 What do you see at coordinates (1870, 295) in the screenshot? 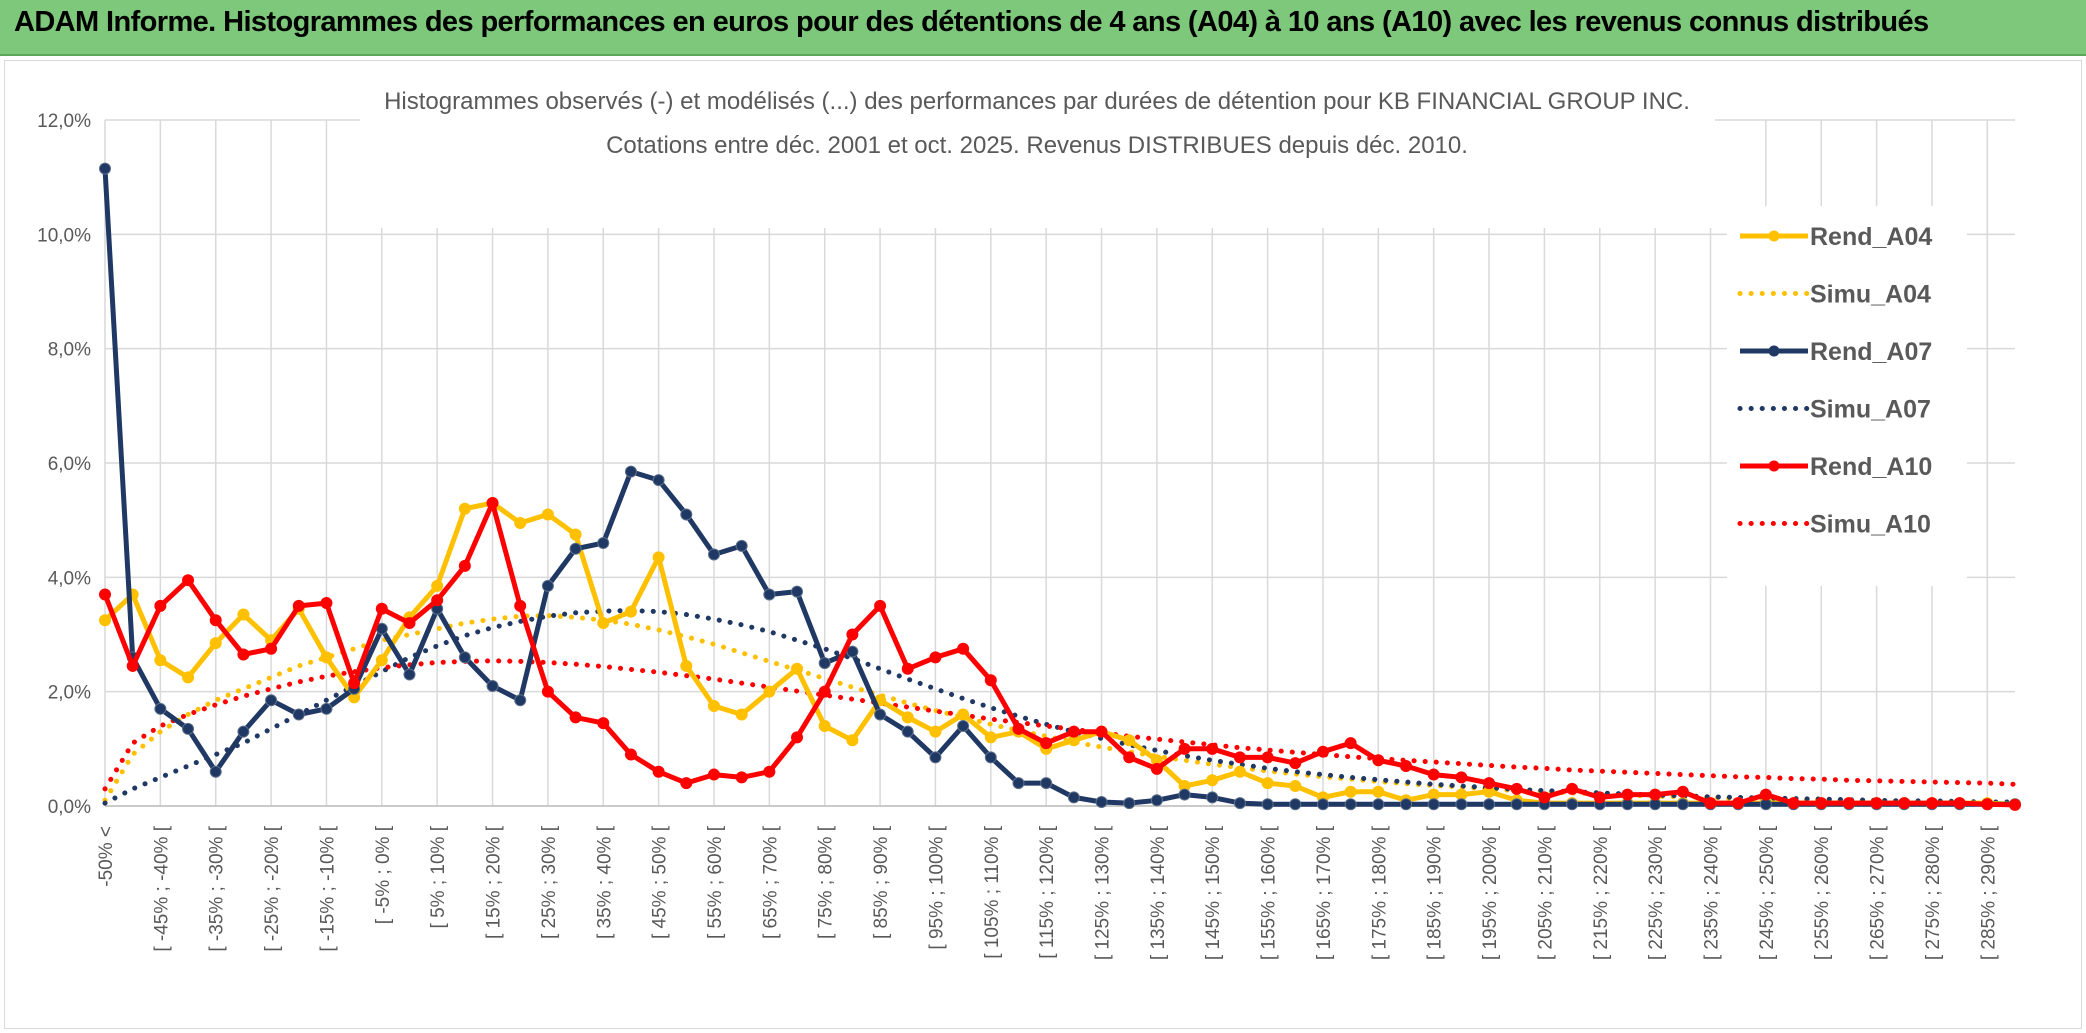
I see `legend-label-simu-a04: Simu_A04` at bounding box center [1870, 295].